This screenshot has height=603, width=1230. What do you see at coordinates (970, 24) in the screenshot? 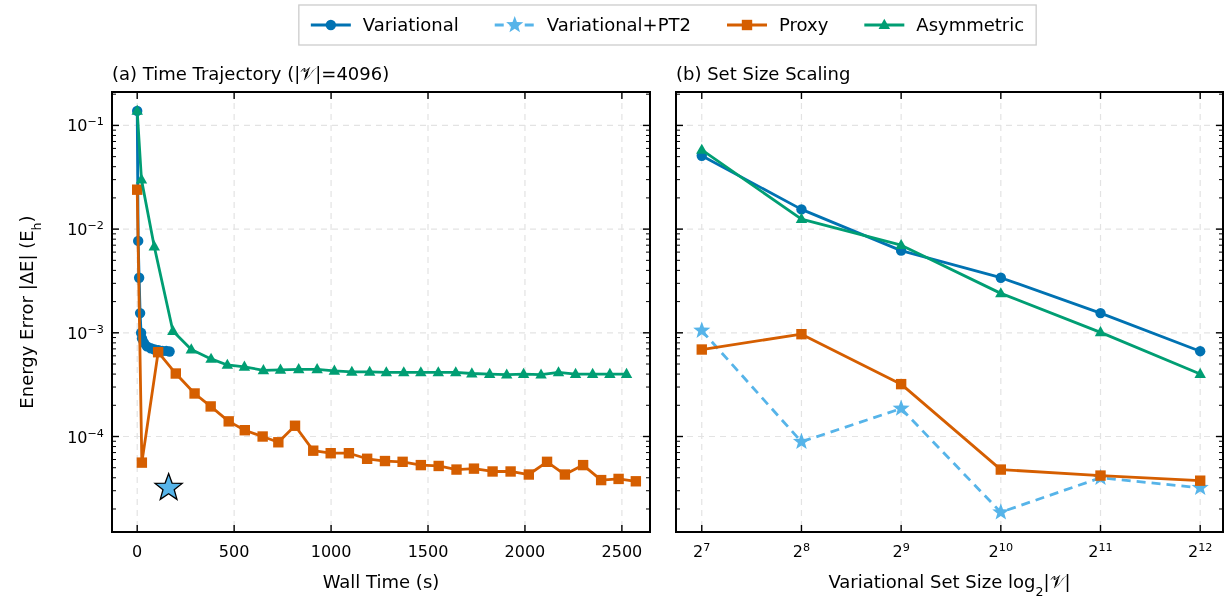
I see `legend-label: Asymmetric` at bounding box center [970, 24].